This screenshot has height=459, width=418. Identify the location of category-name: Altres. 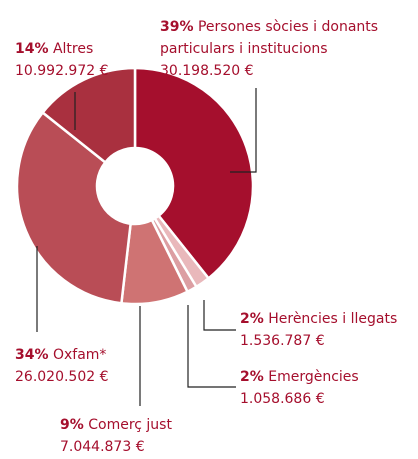
(73, 49).